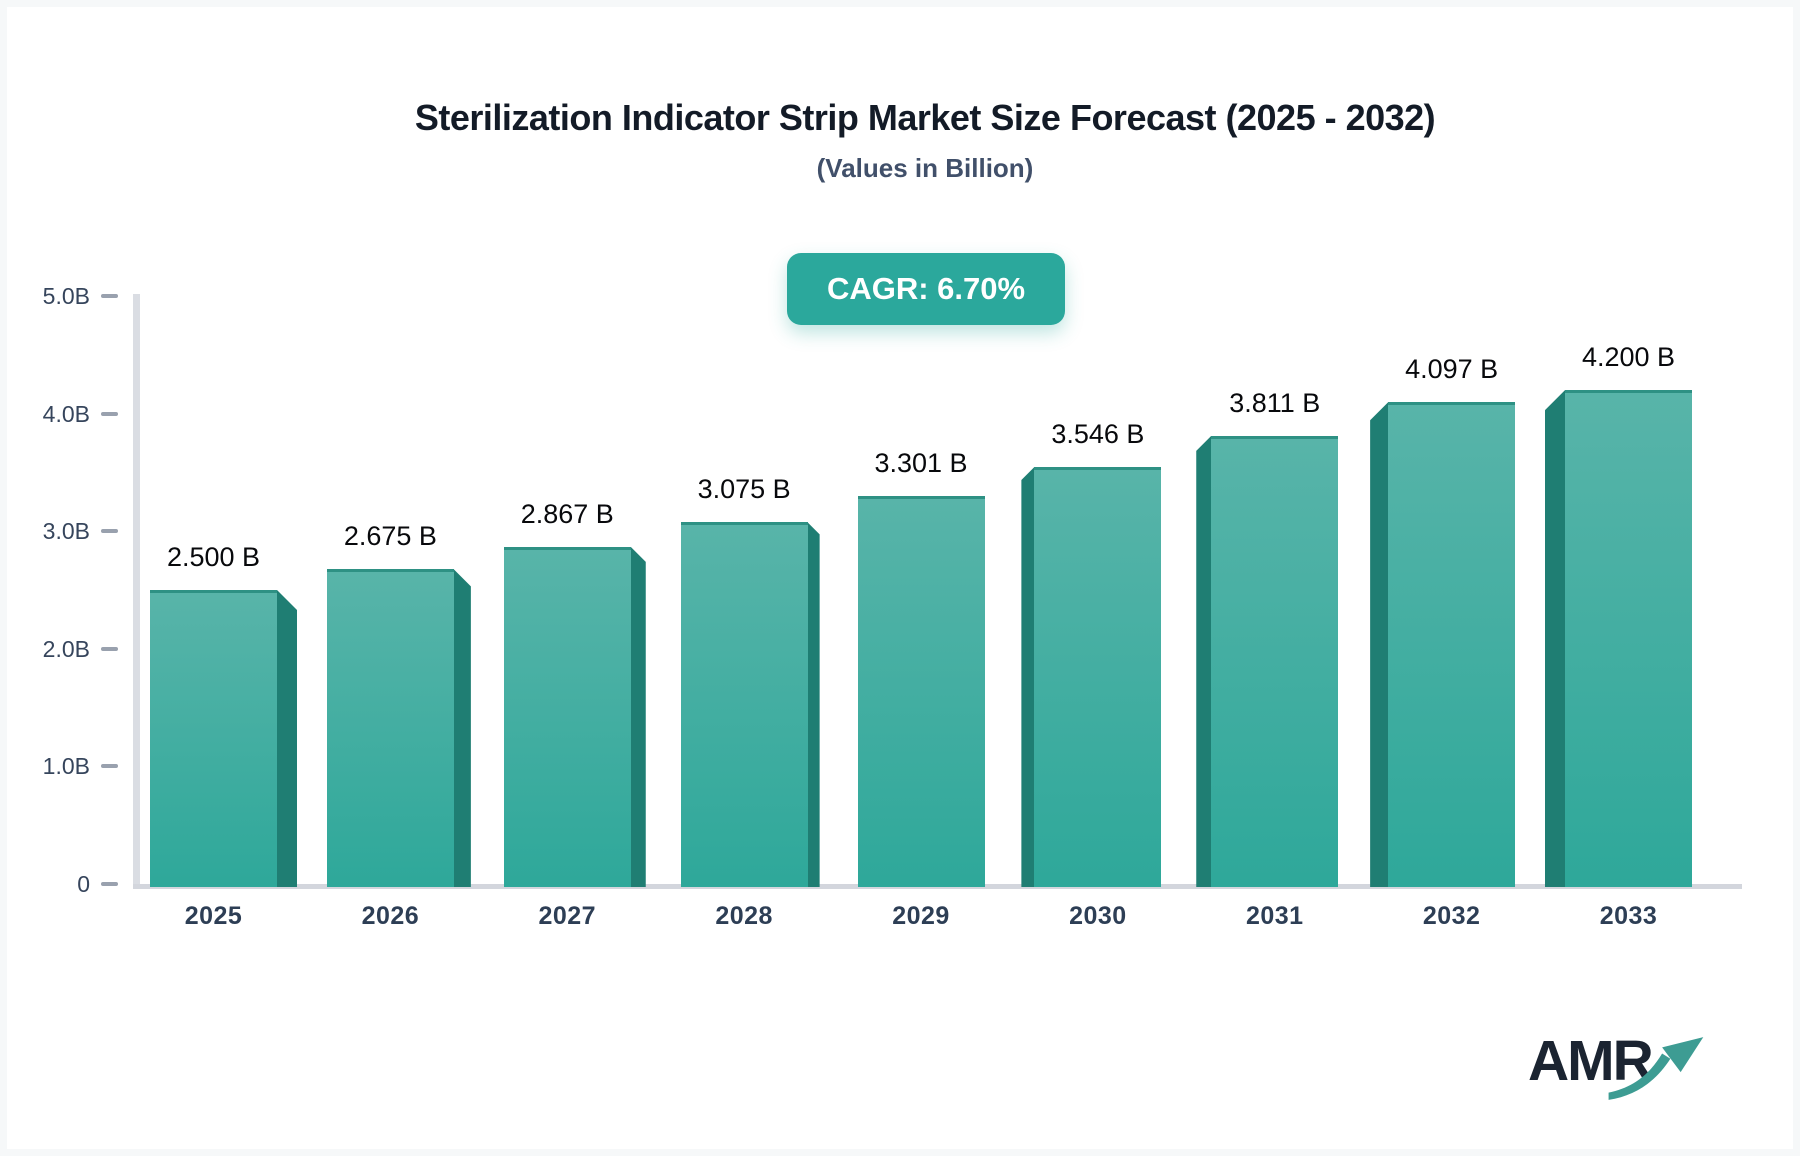  What do you see at coordinates (1275, 402) in the screenshot?
I see `bar-value-label: 3.811 B` at bounding box center [1275, 402].